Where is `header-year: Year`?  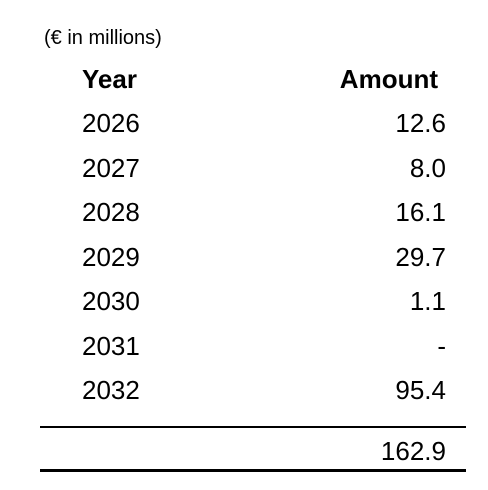
header-year: Year is located at coordinates (109, 79).